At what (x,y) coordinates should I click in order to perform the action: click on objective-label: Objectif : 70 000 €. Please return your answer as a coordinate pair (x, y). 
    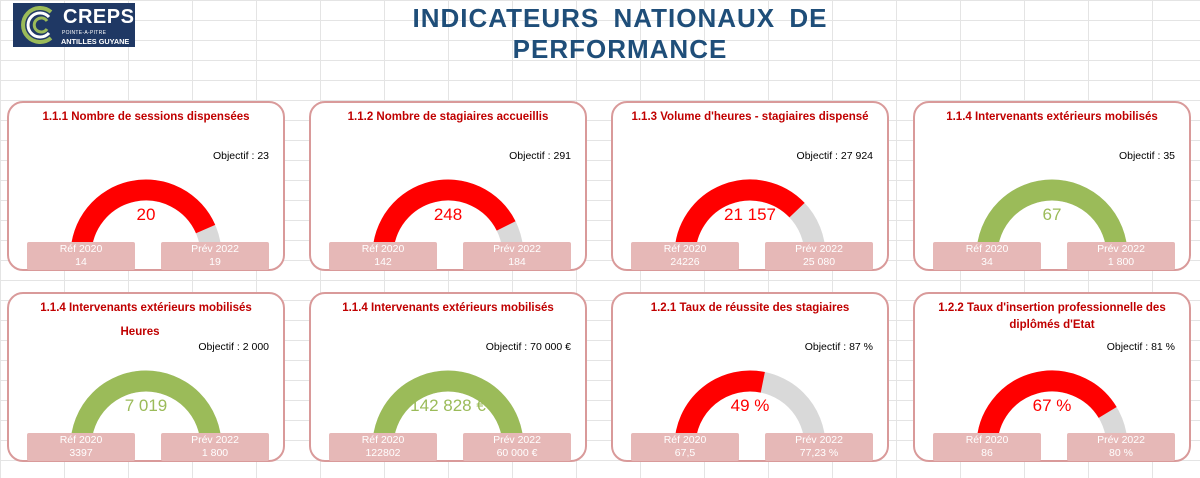
    Looking at the image, I should click on (528, 347).